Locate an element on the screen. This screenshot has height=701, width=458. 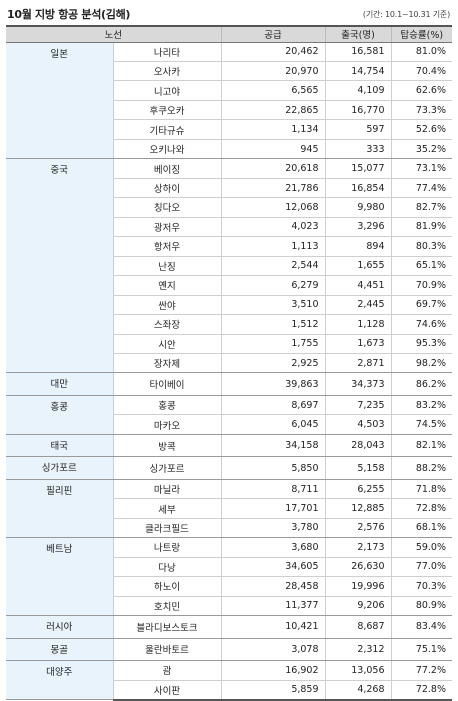
supply-cell: 21,786 is located at coordinates (273, 188).